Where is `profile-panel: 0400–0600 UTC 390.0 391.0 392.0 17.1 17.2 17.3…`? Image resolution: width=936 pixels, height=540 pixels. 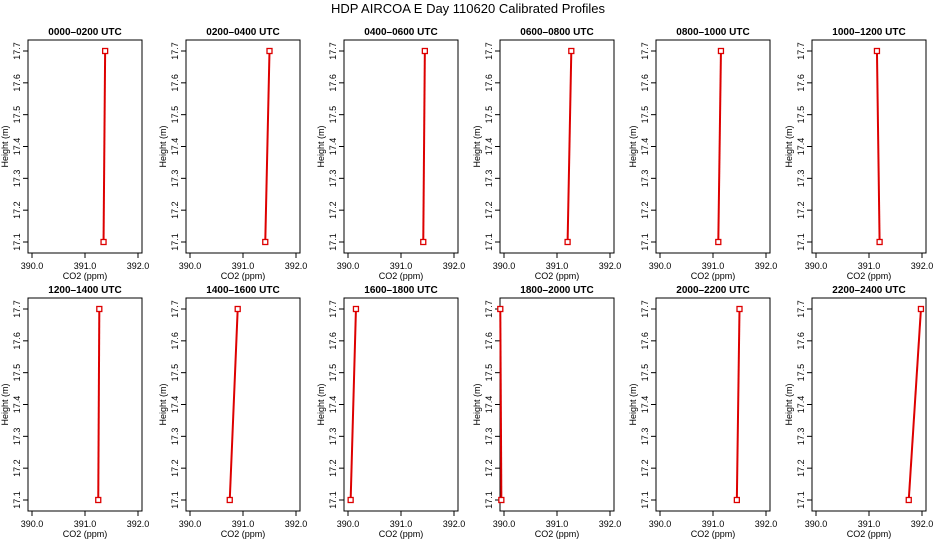
profile-panel: 0400–0600 UTC 390.0 391.0 392.0 17.1 17.2 17.3… is located at coordinates (390, 154).